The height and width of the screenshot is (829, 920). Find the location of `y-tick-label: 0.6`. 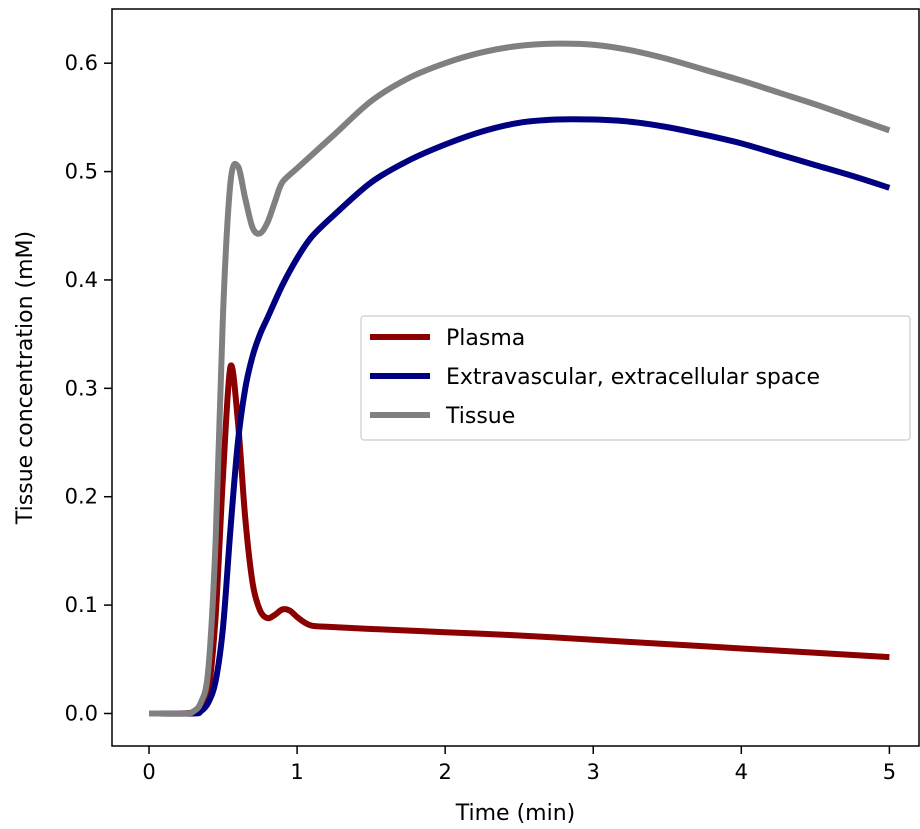

y-tick-label: 0.6 is located at coordinates (81, 63).